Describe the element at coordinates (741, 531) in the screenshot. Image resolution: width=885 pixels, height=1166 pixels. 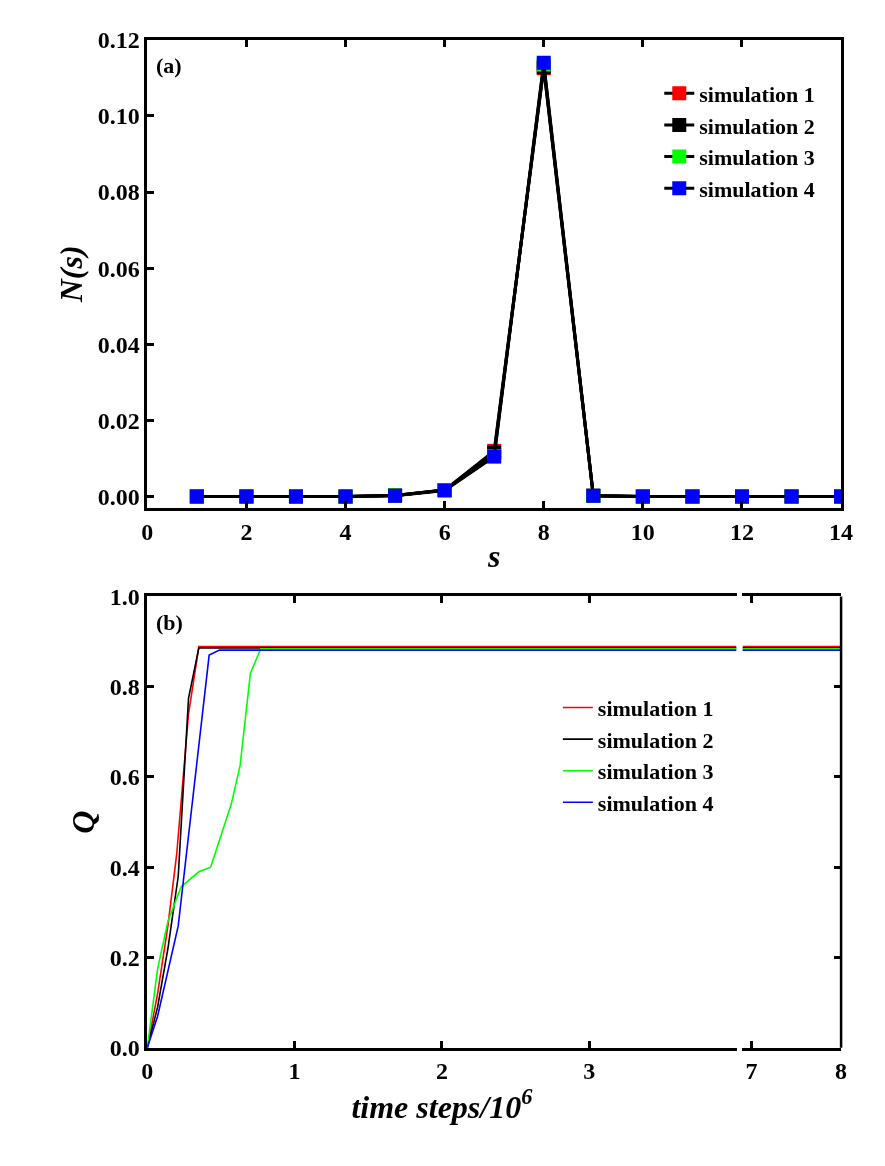
I see `x-tick-label: 12` at that location.